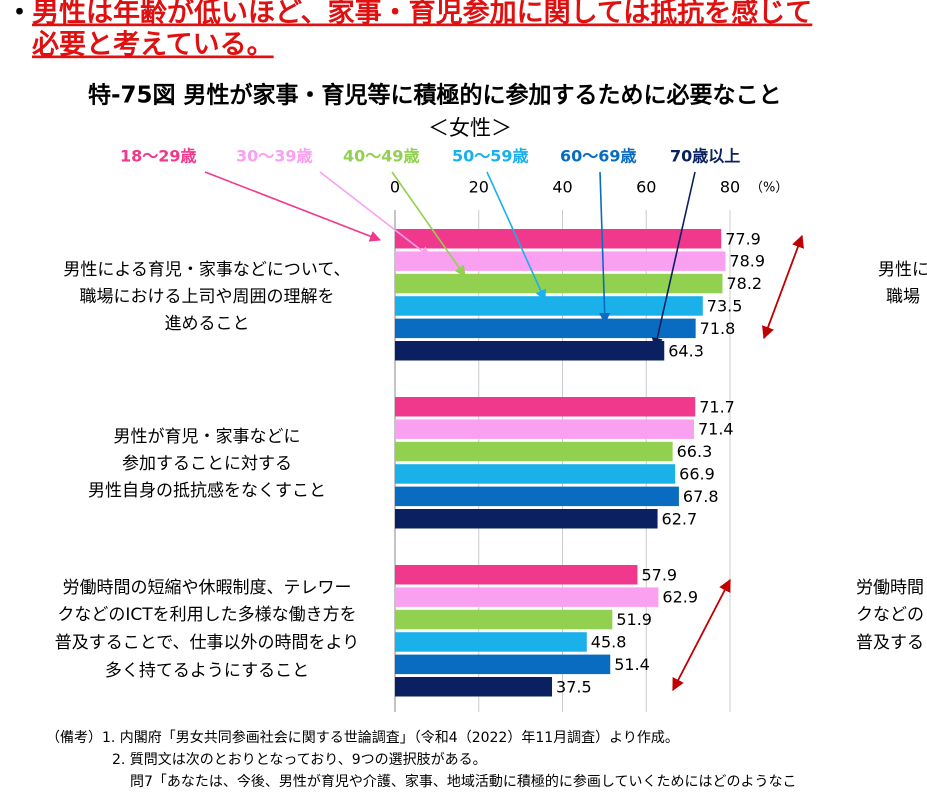 The width and height of the screenshot is (927, 794). Describe the element at coordinates (738, 463) in the screenshot. I see `trend-arrows` at that location.